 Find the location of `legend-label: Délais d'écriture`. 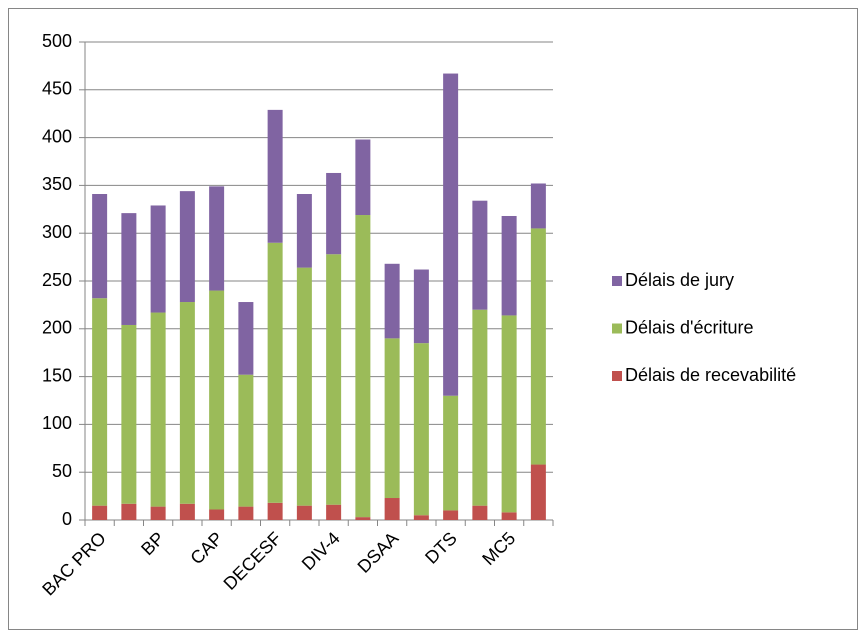

legend-label: Délais d'écriture is located at coordinates (689, 327).